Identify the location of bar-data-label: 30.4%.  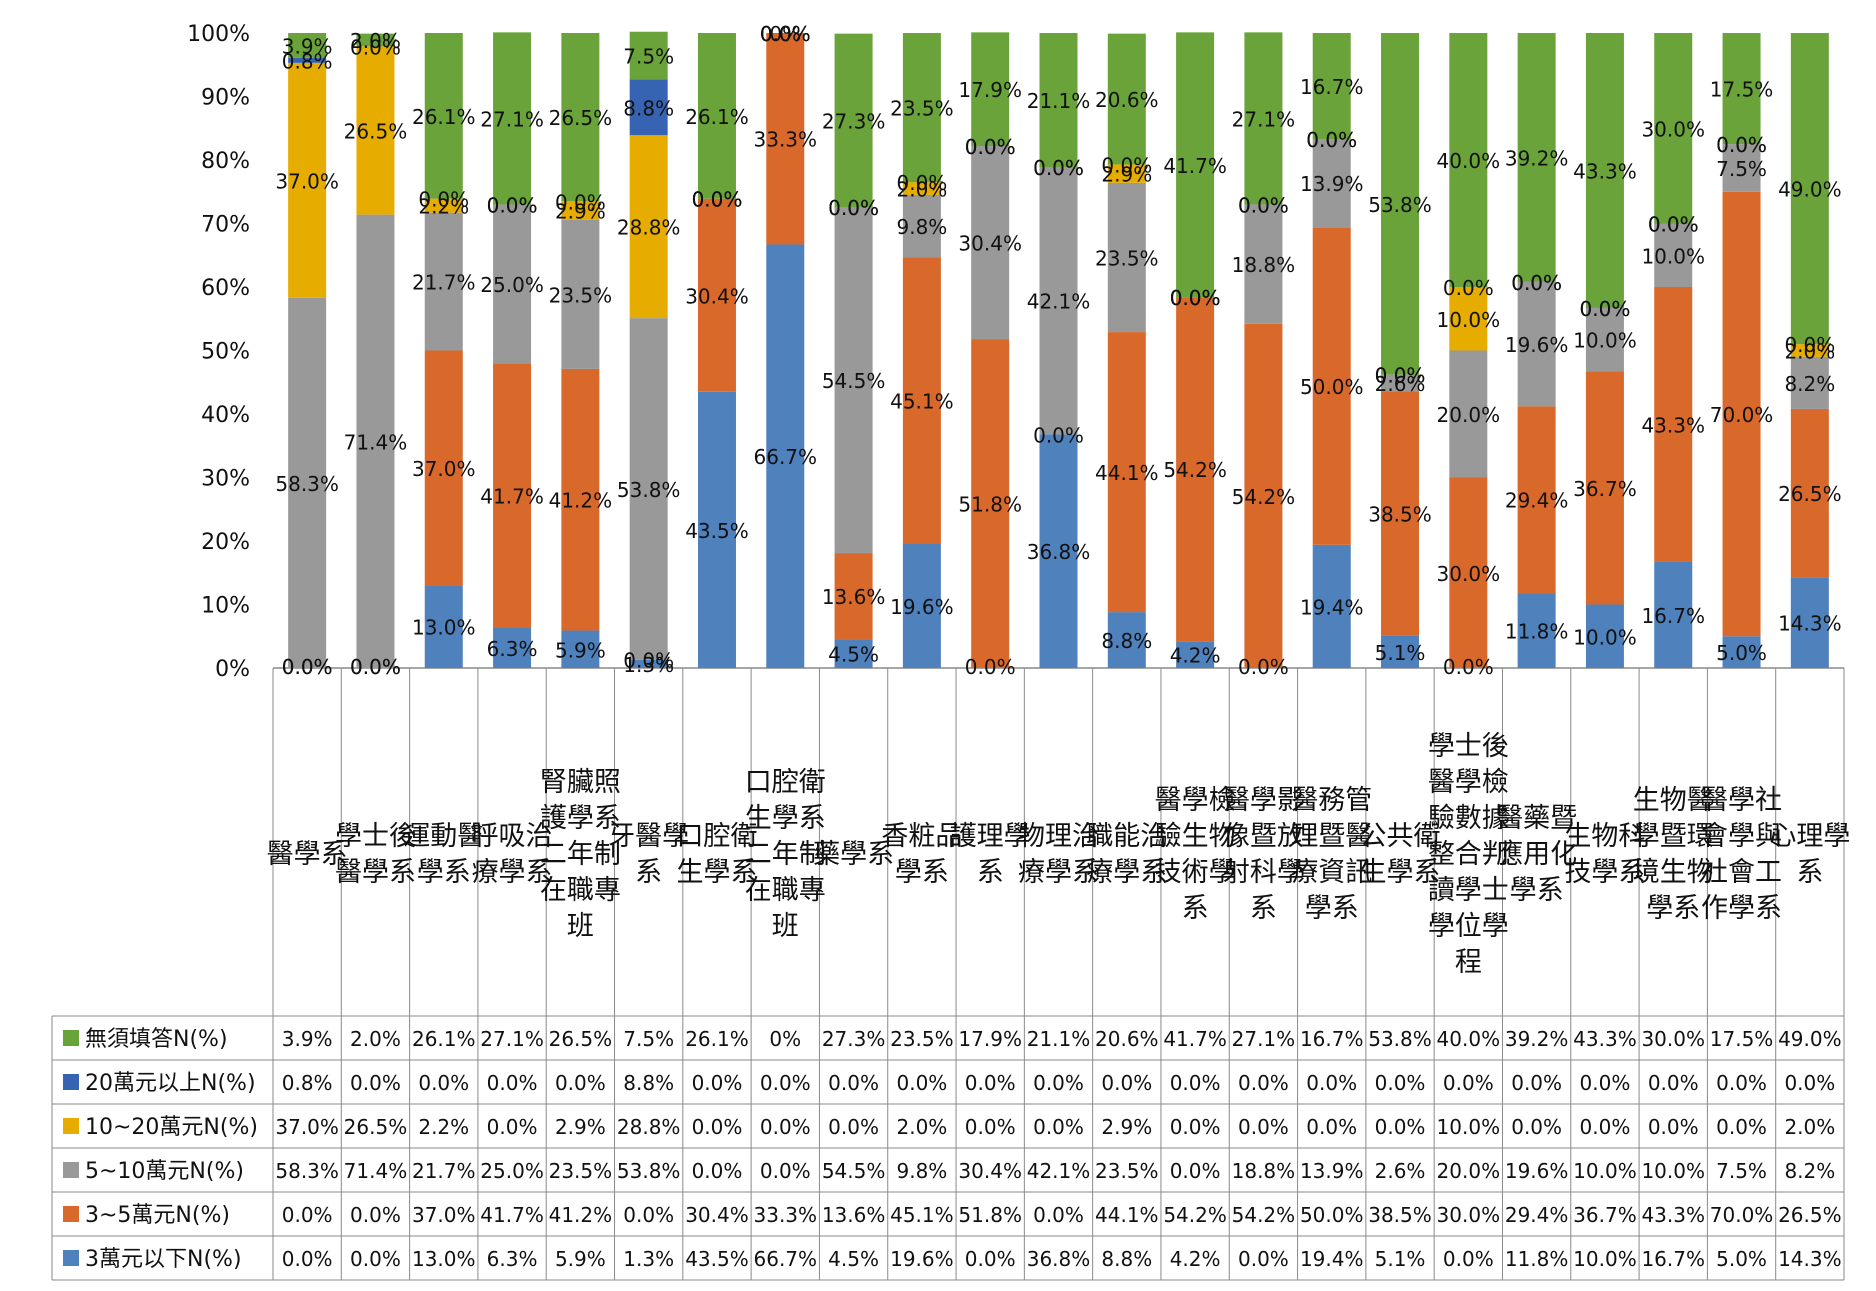
(717, 296).